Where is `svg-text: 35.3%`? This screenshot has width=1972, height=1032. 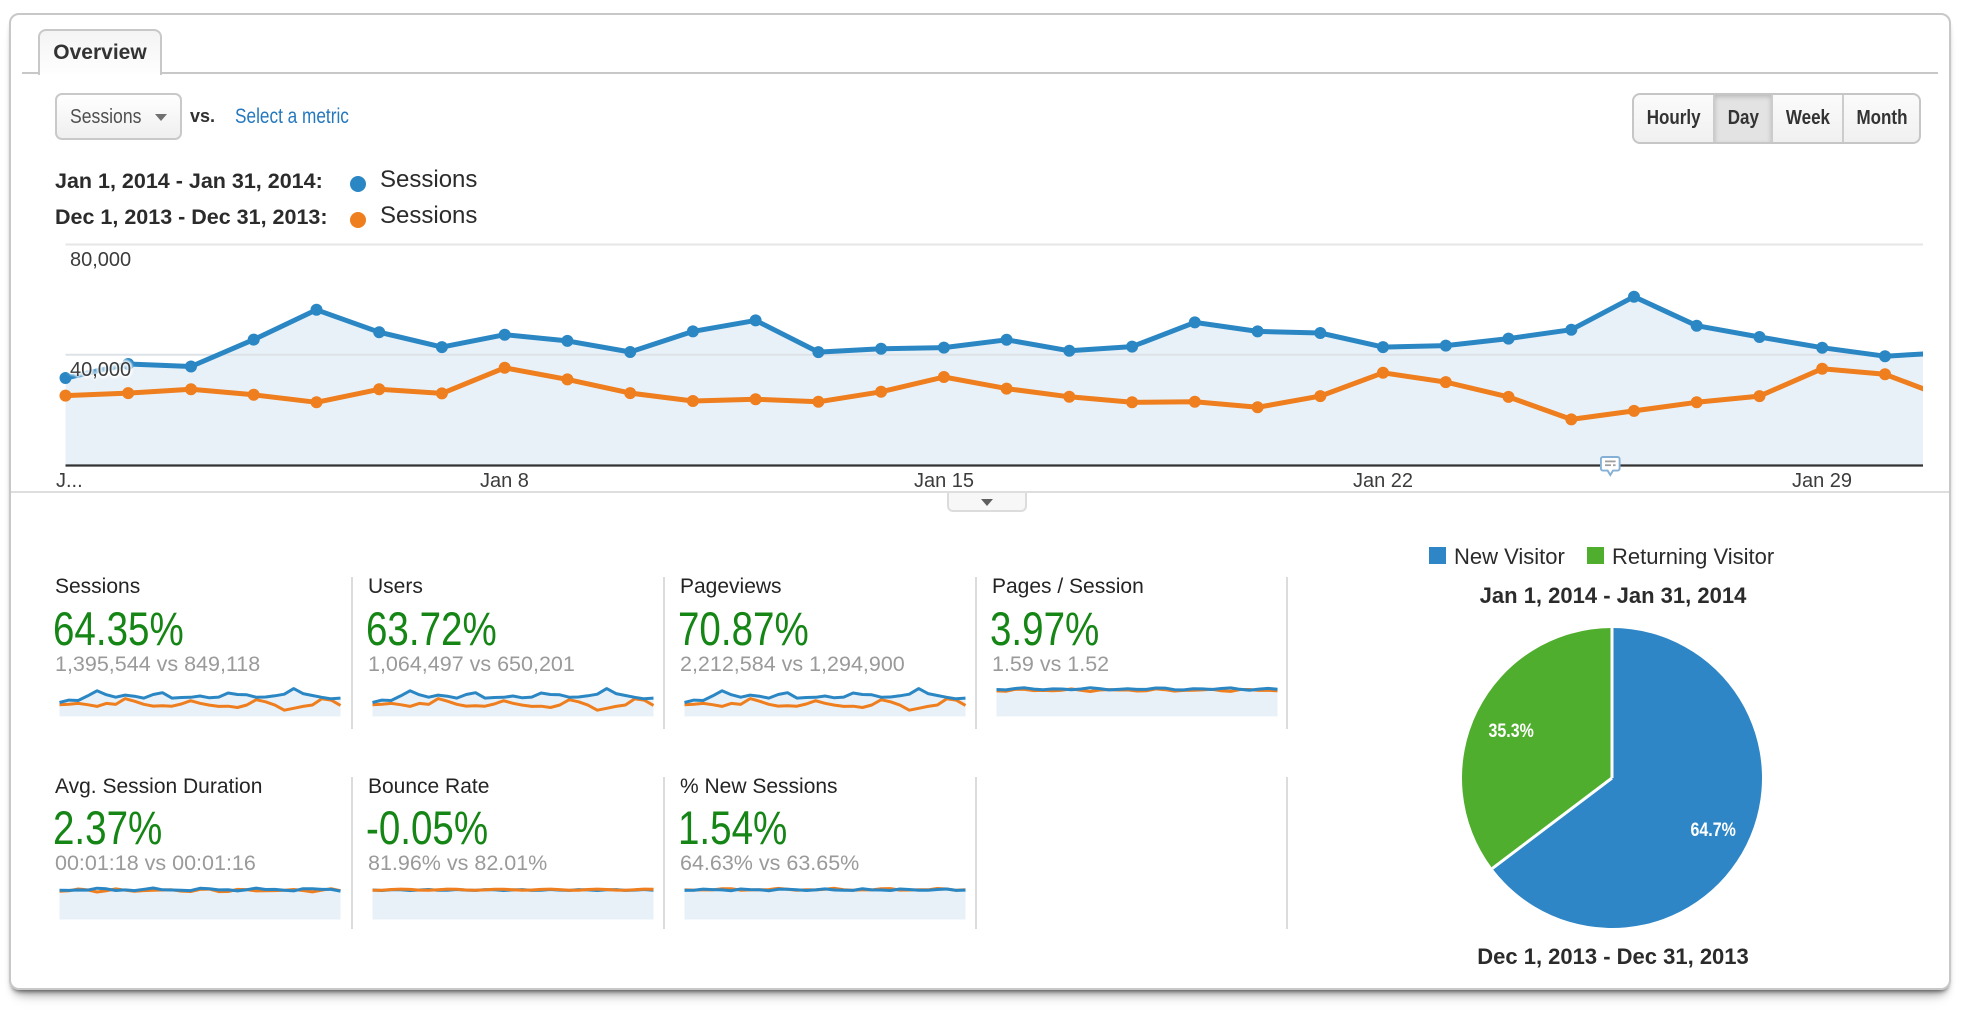 svg-text: 35.3% is located at coordinates (1511, 731).